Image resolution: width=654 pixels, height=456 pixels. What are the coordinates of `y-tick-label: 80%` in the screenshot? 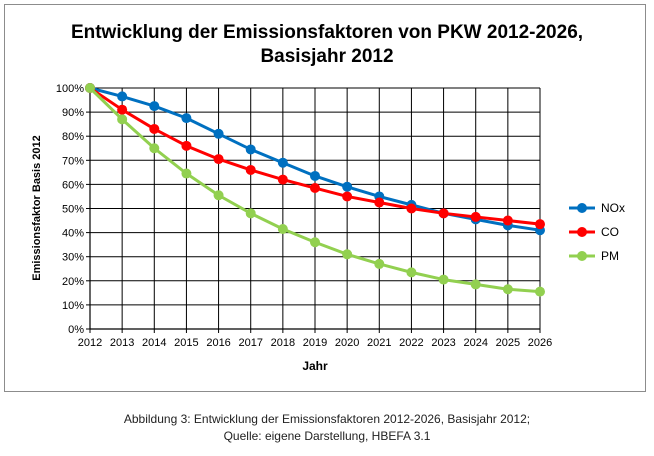 It's located at (73, 137).